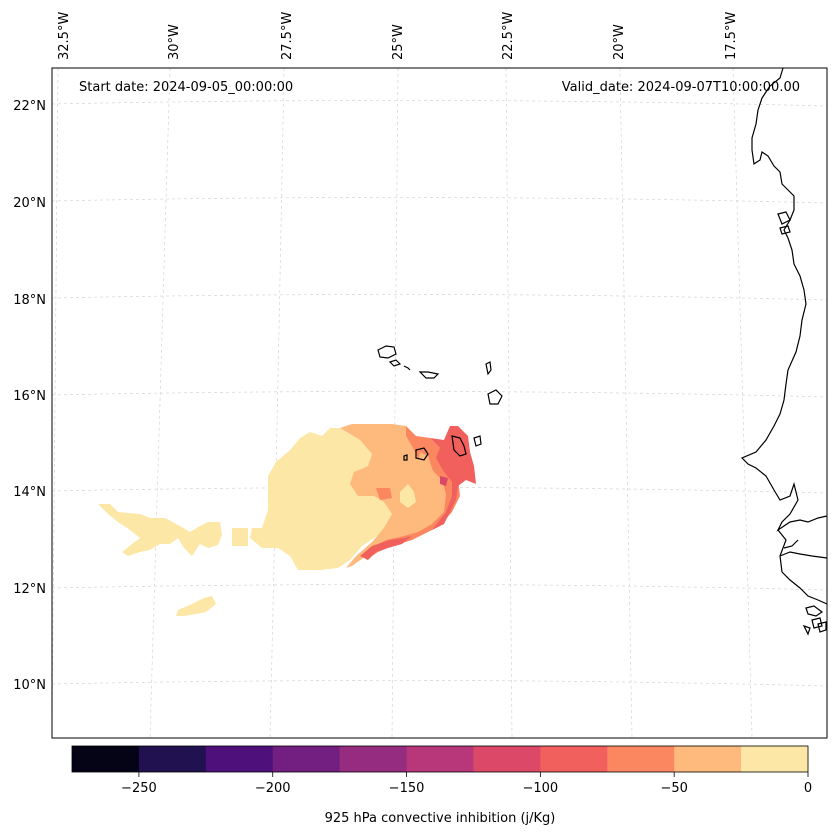 Image resolution: width=837 pixels, height=836 pixels. I want to click on bijagos-islands, so click(813, 620).